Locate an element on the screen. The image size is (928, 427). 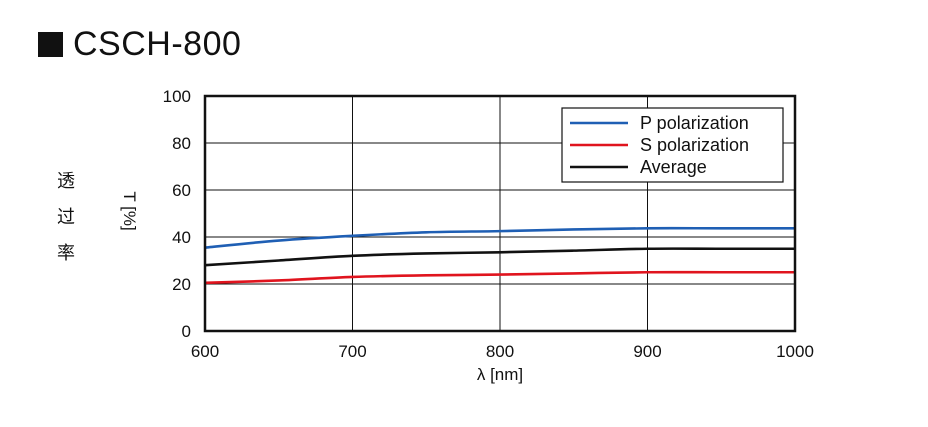
x-tick-label: 800 is located at coordinates (500, 351).